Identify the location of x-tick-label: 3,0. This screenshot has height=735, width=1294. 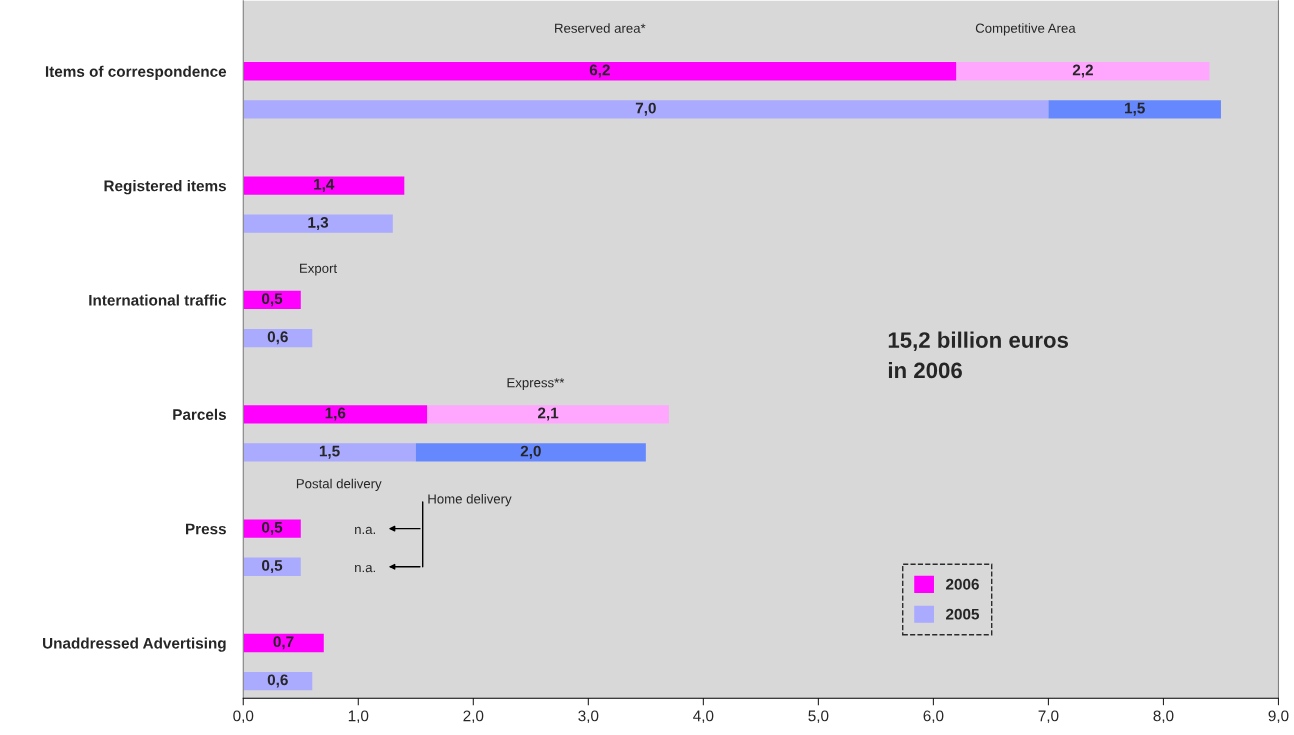
(588, 717).